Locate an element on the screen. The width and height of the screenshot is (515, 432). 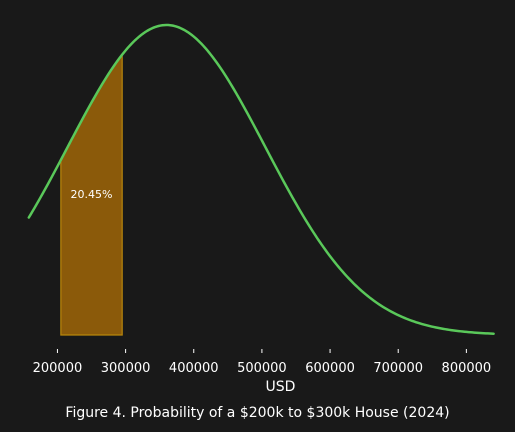
x-tick-label: 300000 is located at coordinates (126, 368).